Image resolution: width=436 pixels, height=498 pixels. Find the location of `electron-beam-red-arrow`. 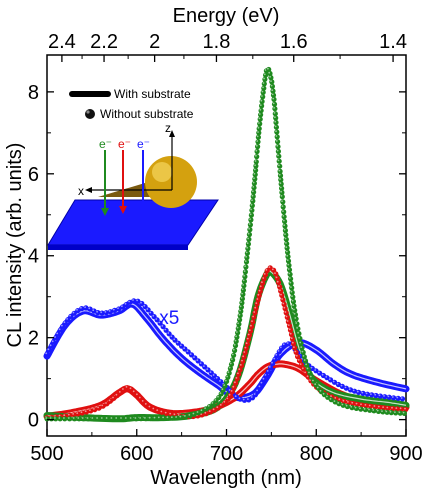

electron-beam-red-arrow is located at coordinates (123, 210).